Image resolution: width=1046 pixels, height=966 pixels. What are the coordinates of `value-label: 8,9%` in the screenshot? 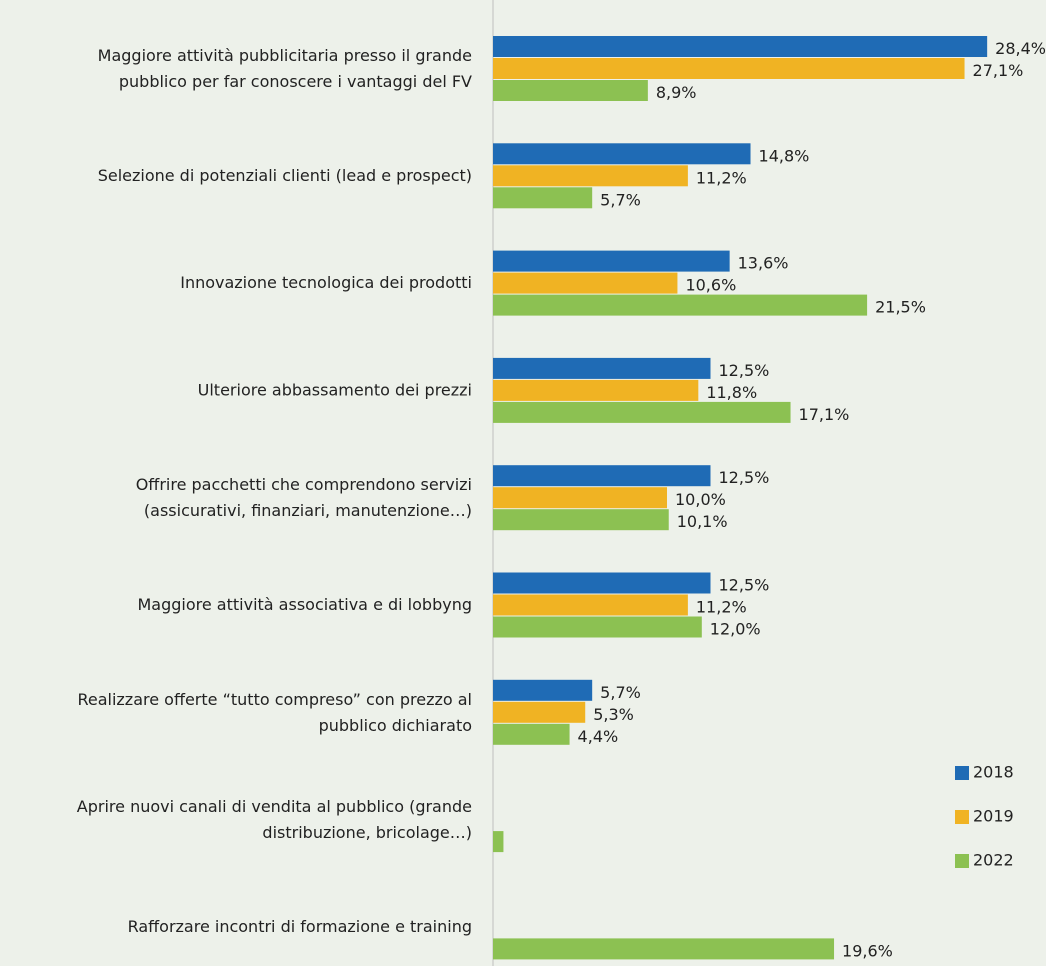 It's located at (676, 92).